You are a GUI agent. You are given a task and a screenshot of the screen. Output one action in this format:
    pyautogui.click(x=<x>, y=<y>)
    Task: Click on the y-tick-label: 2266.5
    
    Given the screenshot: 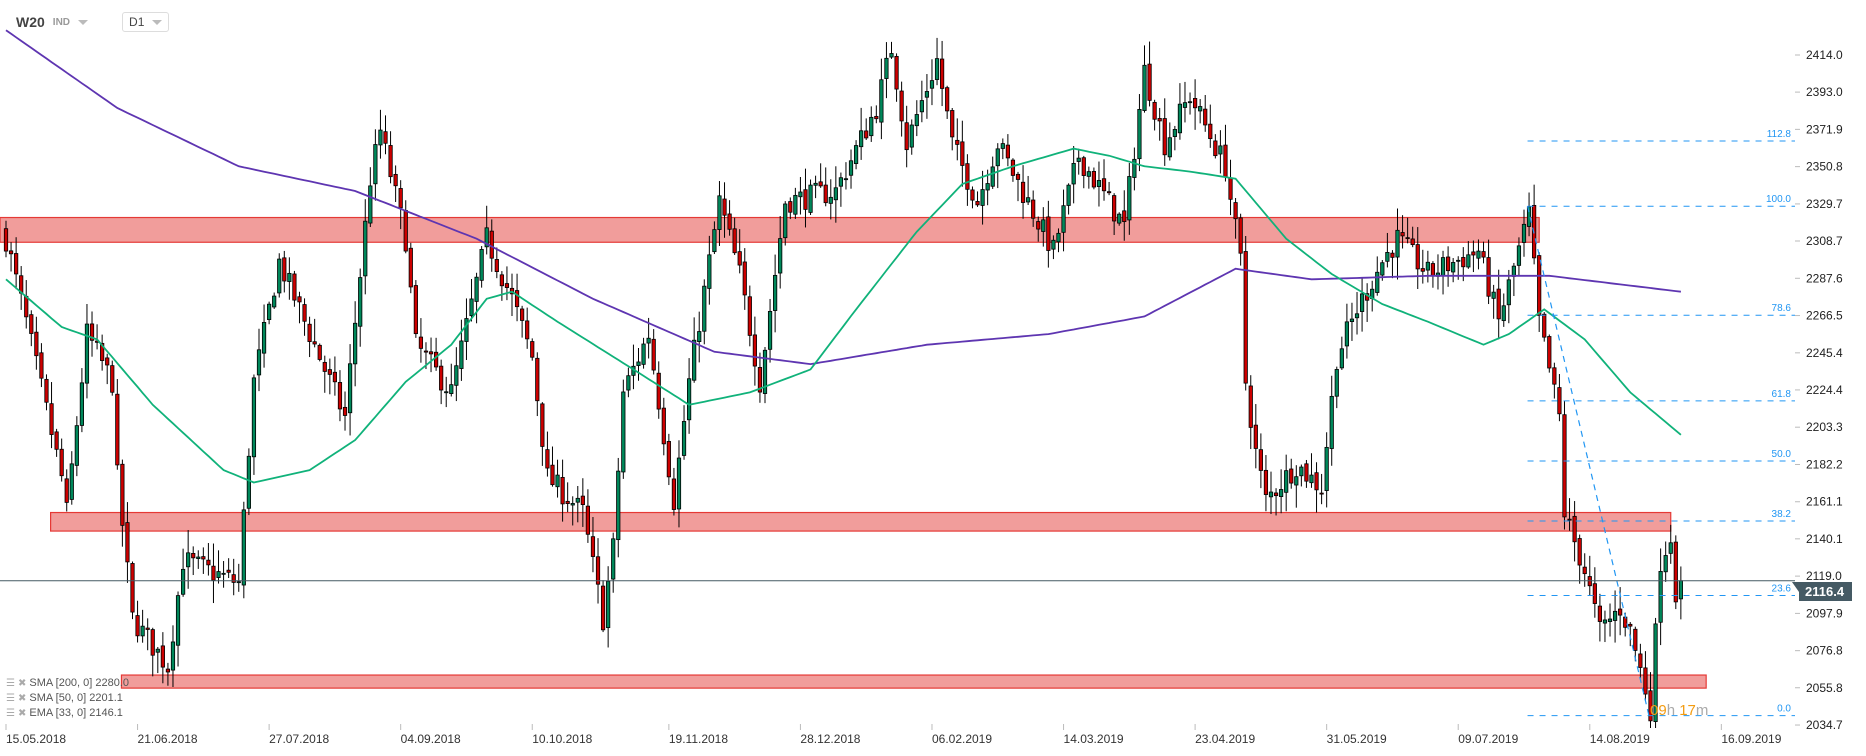 What is the action you would take?
    pyautogui.click(x=1824, y=316)
    